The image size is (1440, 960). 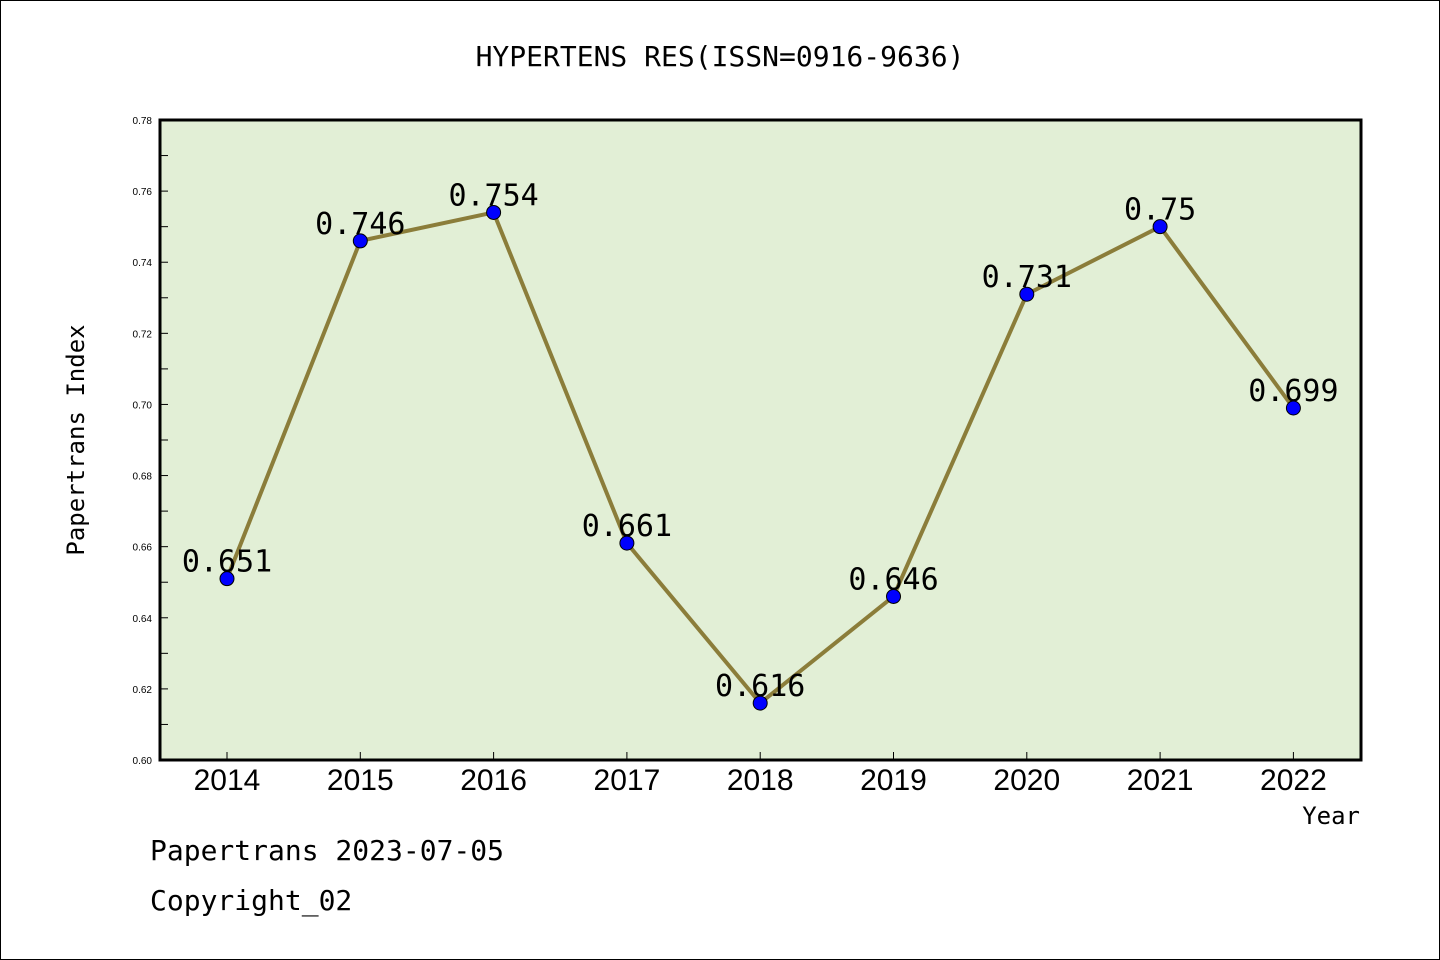 What do you see at coordinates (493, 780) in the screenshot?
I see `x-tick-label: 2016` at bounding box center [493, 780].